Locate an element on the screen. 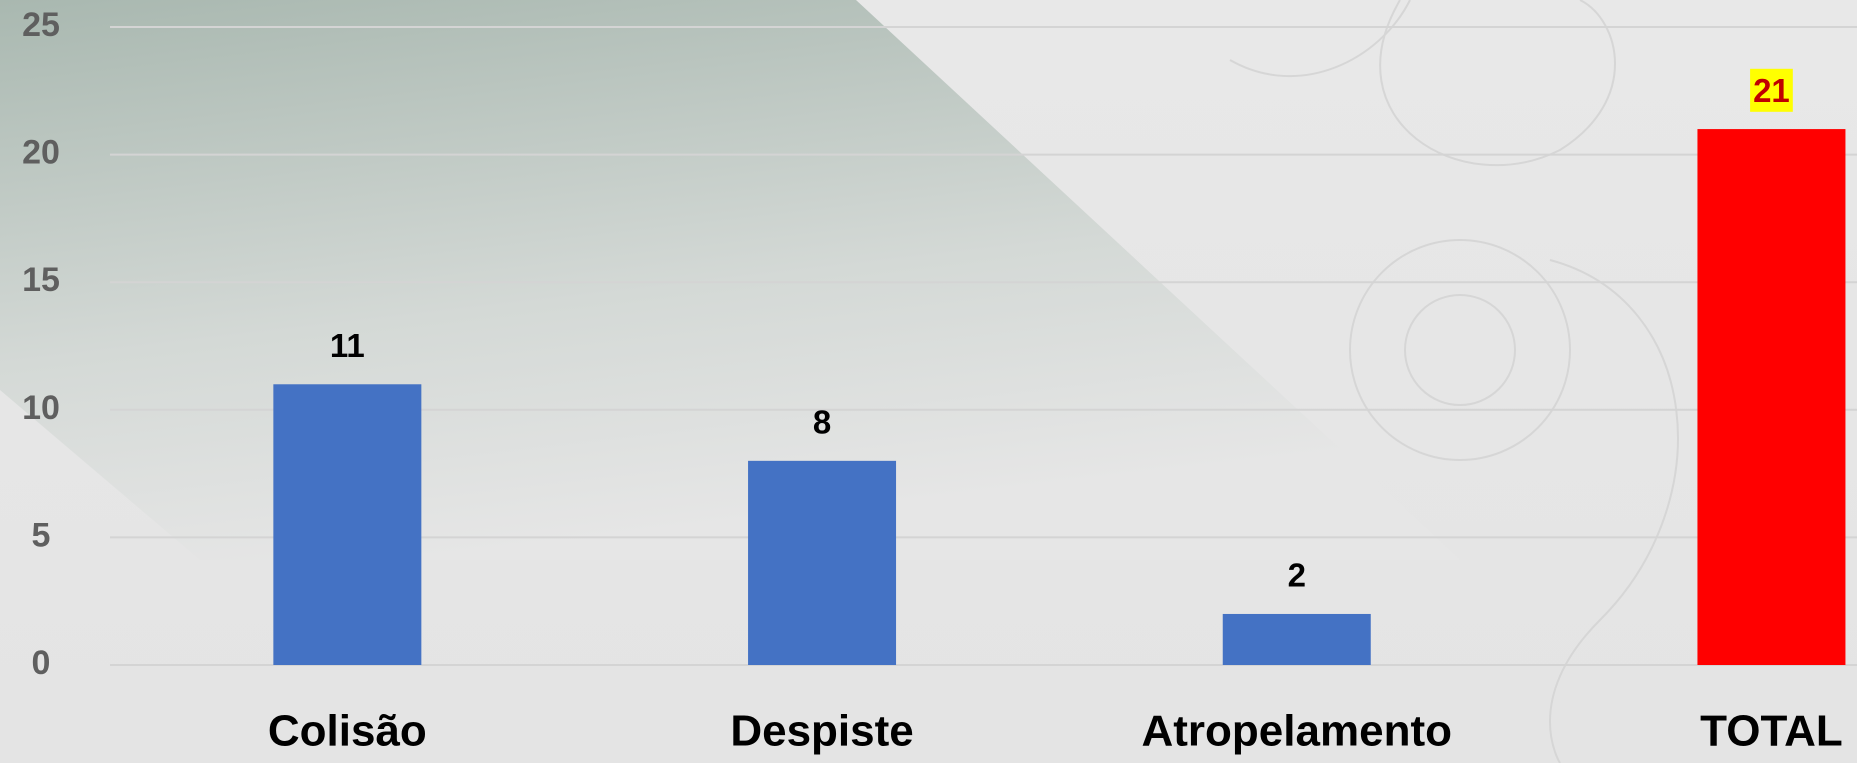 The height and width of the screenshot is (763, 1857). value-label: 21 is located at coordinates (1771, 90).